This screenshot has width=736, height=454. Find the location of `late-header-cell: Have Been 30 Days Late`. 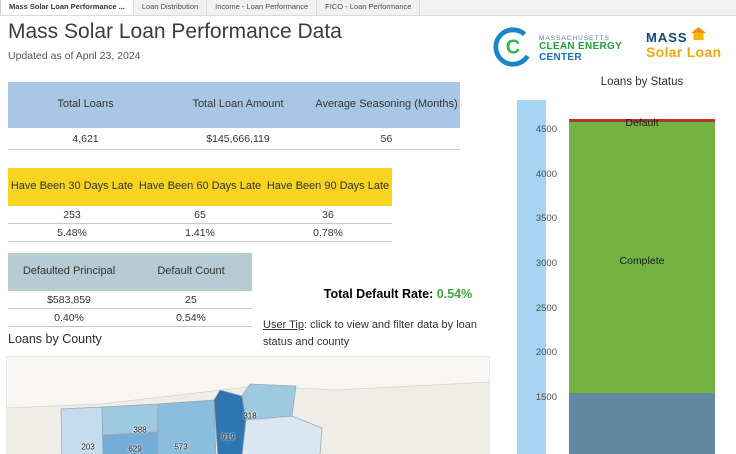

late-header-cell: Have Been 30 Days Late is located at coordinates (72, 186).